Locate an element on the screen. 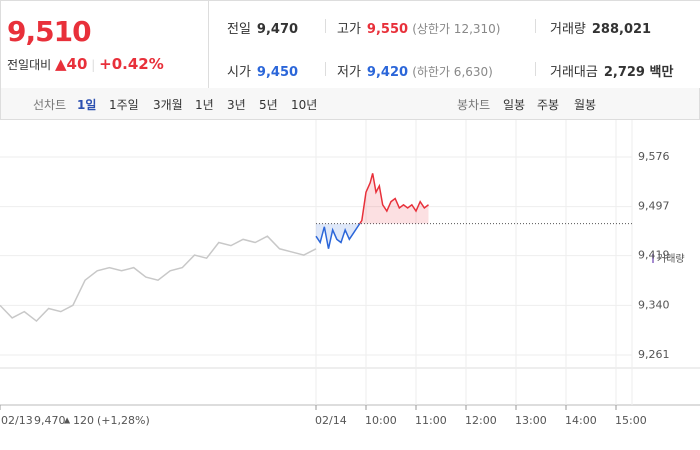 Image resolution: width=700 pixels, height=450 pixels. prev-date: 02/13 is located at coordinates (17, 420).